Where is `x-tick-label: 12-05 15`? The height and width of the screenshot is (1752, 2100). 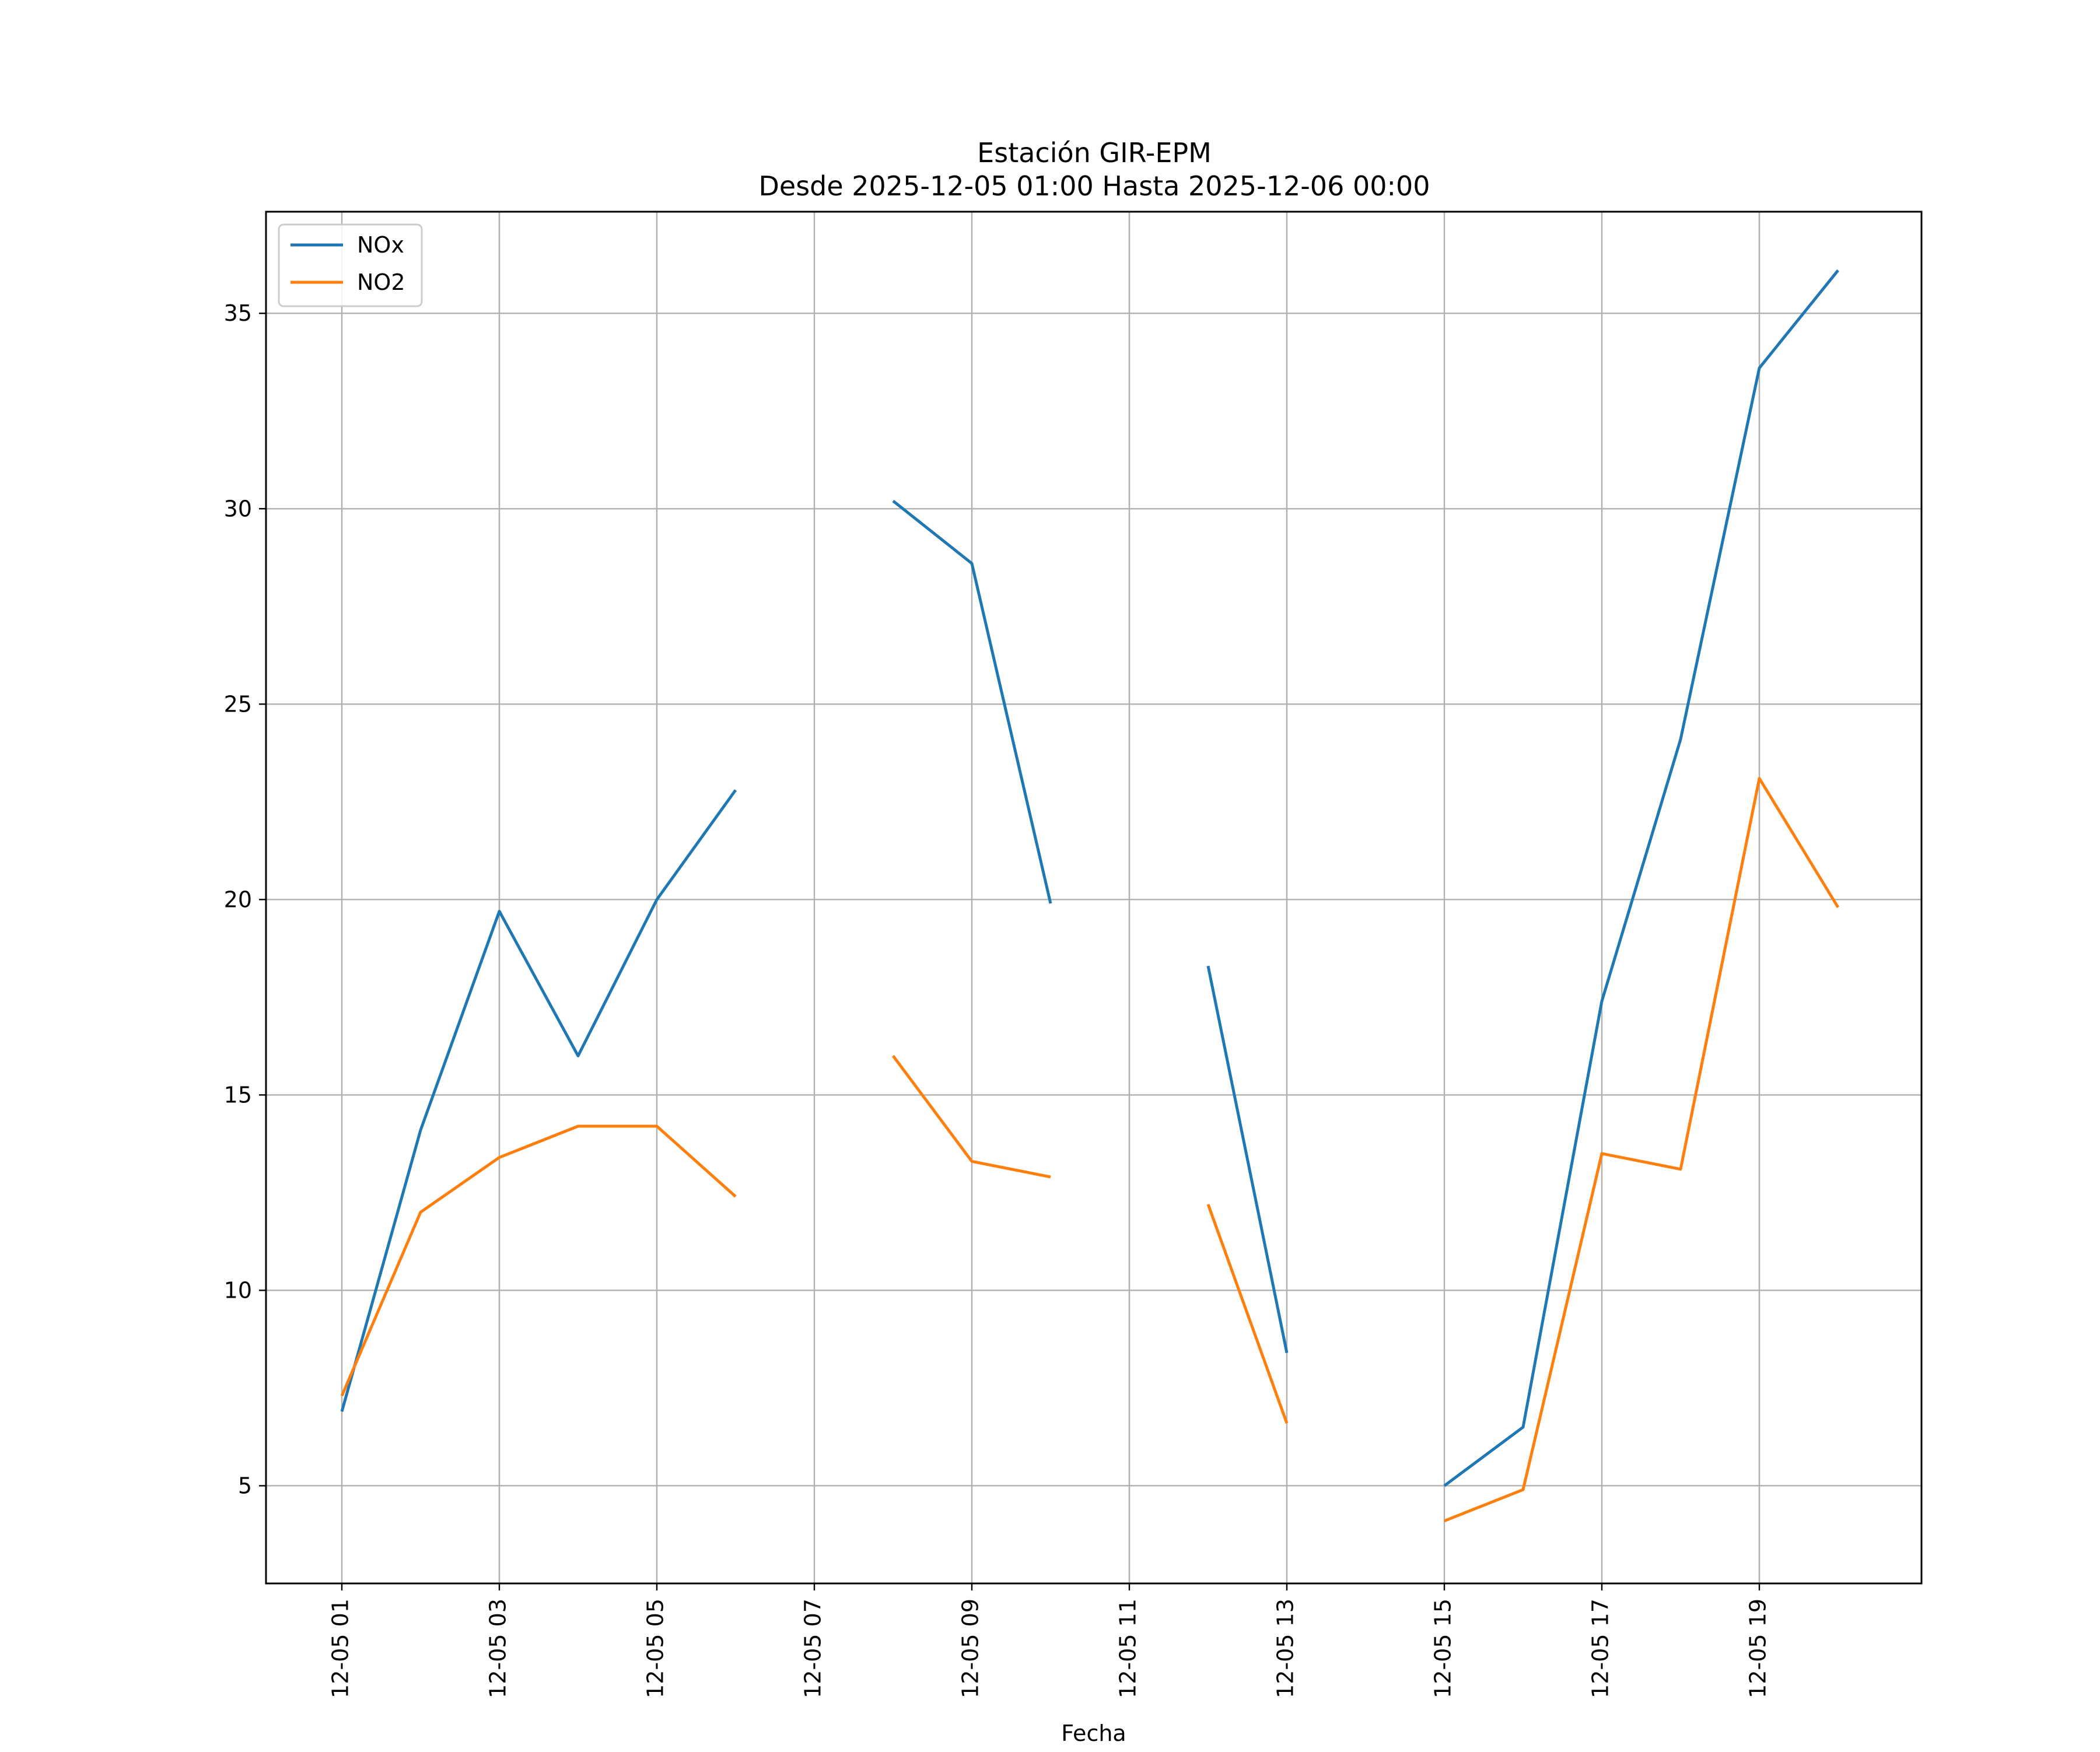 x-tick-label: 12-05 15 is located at coordinates (1443, 1648).